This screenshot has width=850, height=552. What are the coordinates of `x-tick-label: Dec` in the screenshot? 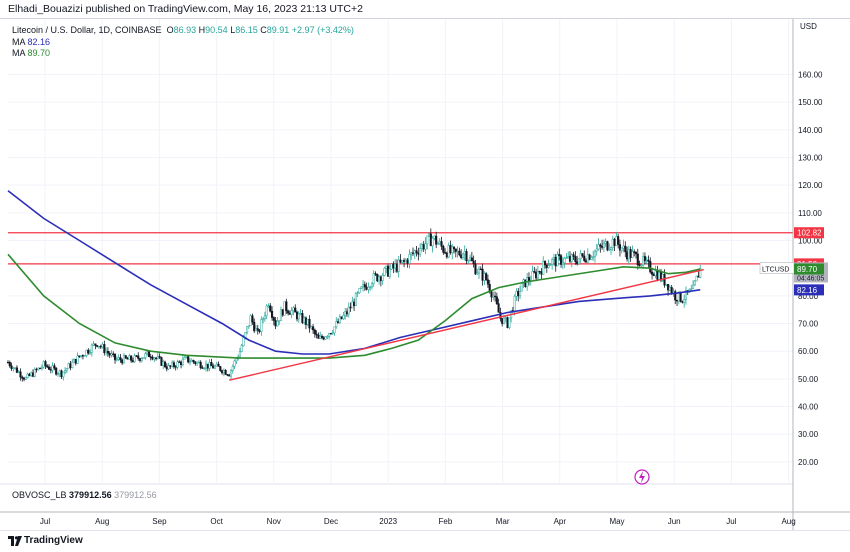 It's located at (331, 521).